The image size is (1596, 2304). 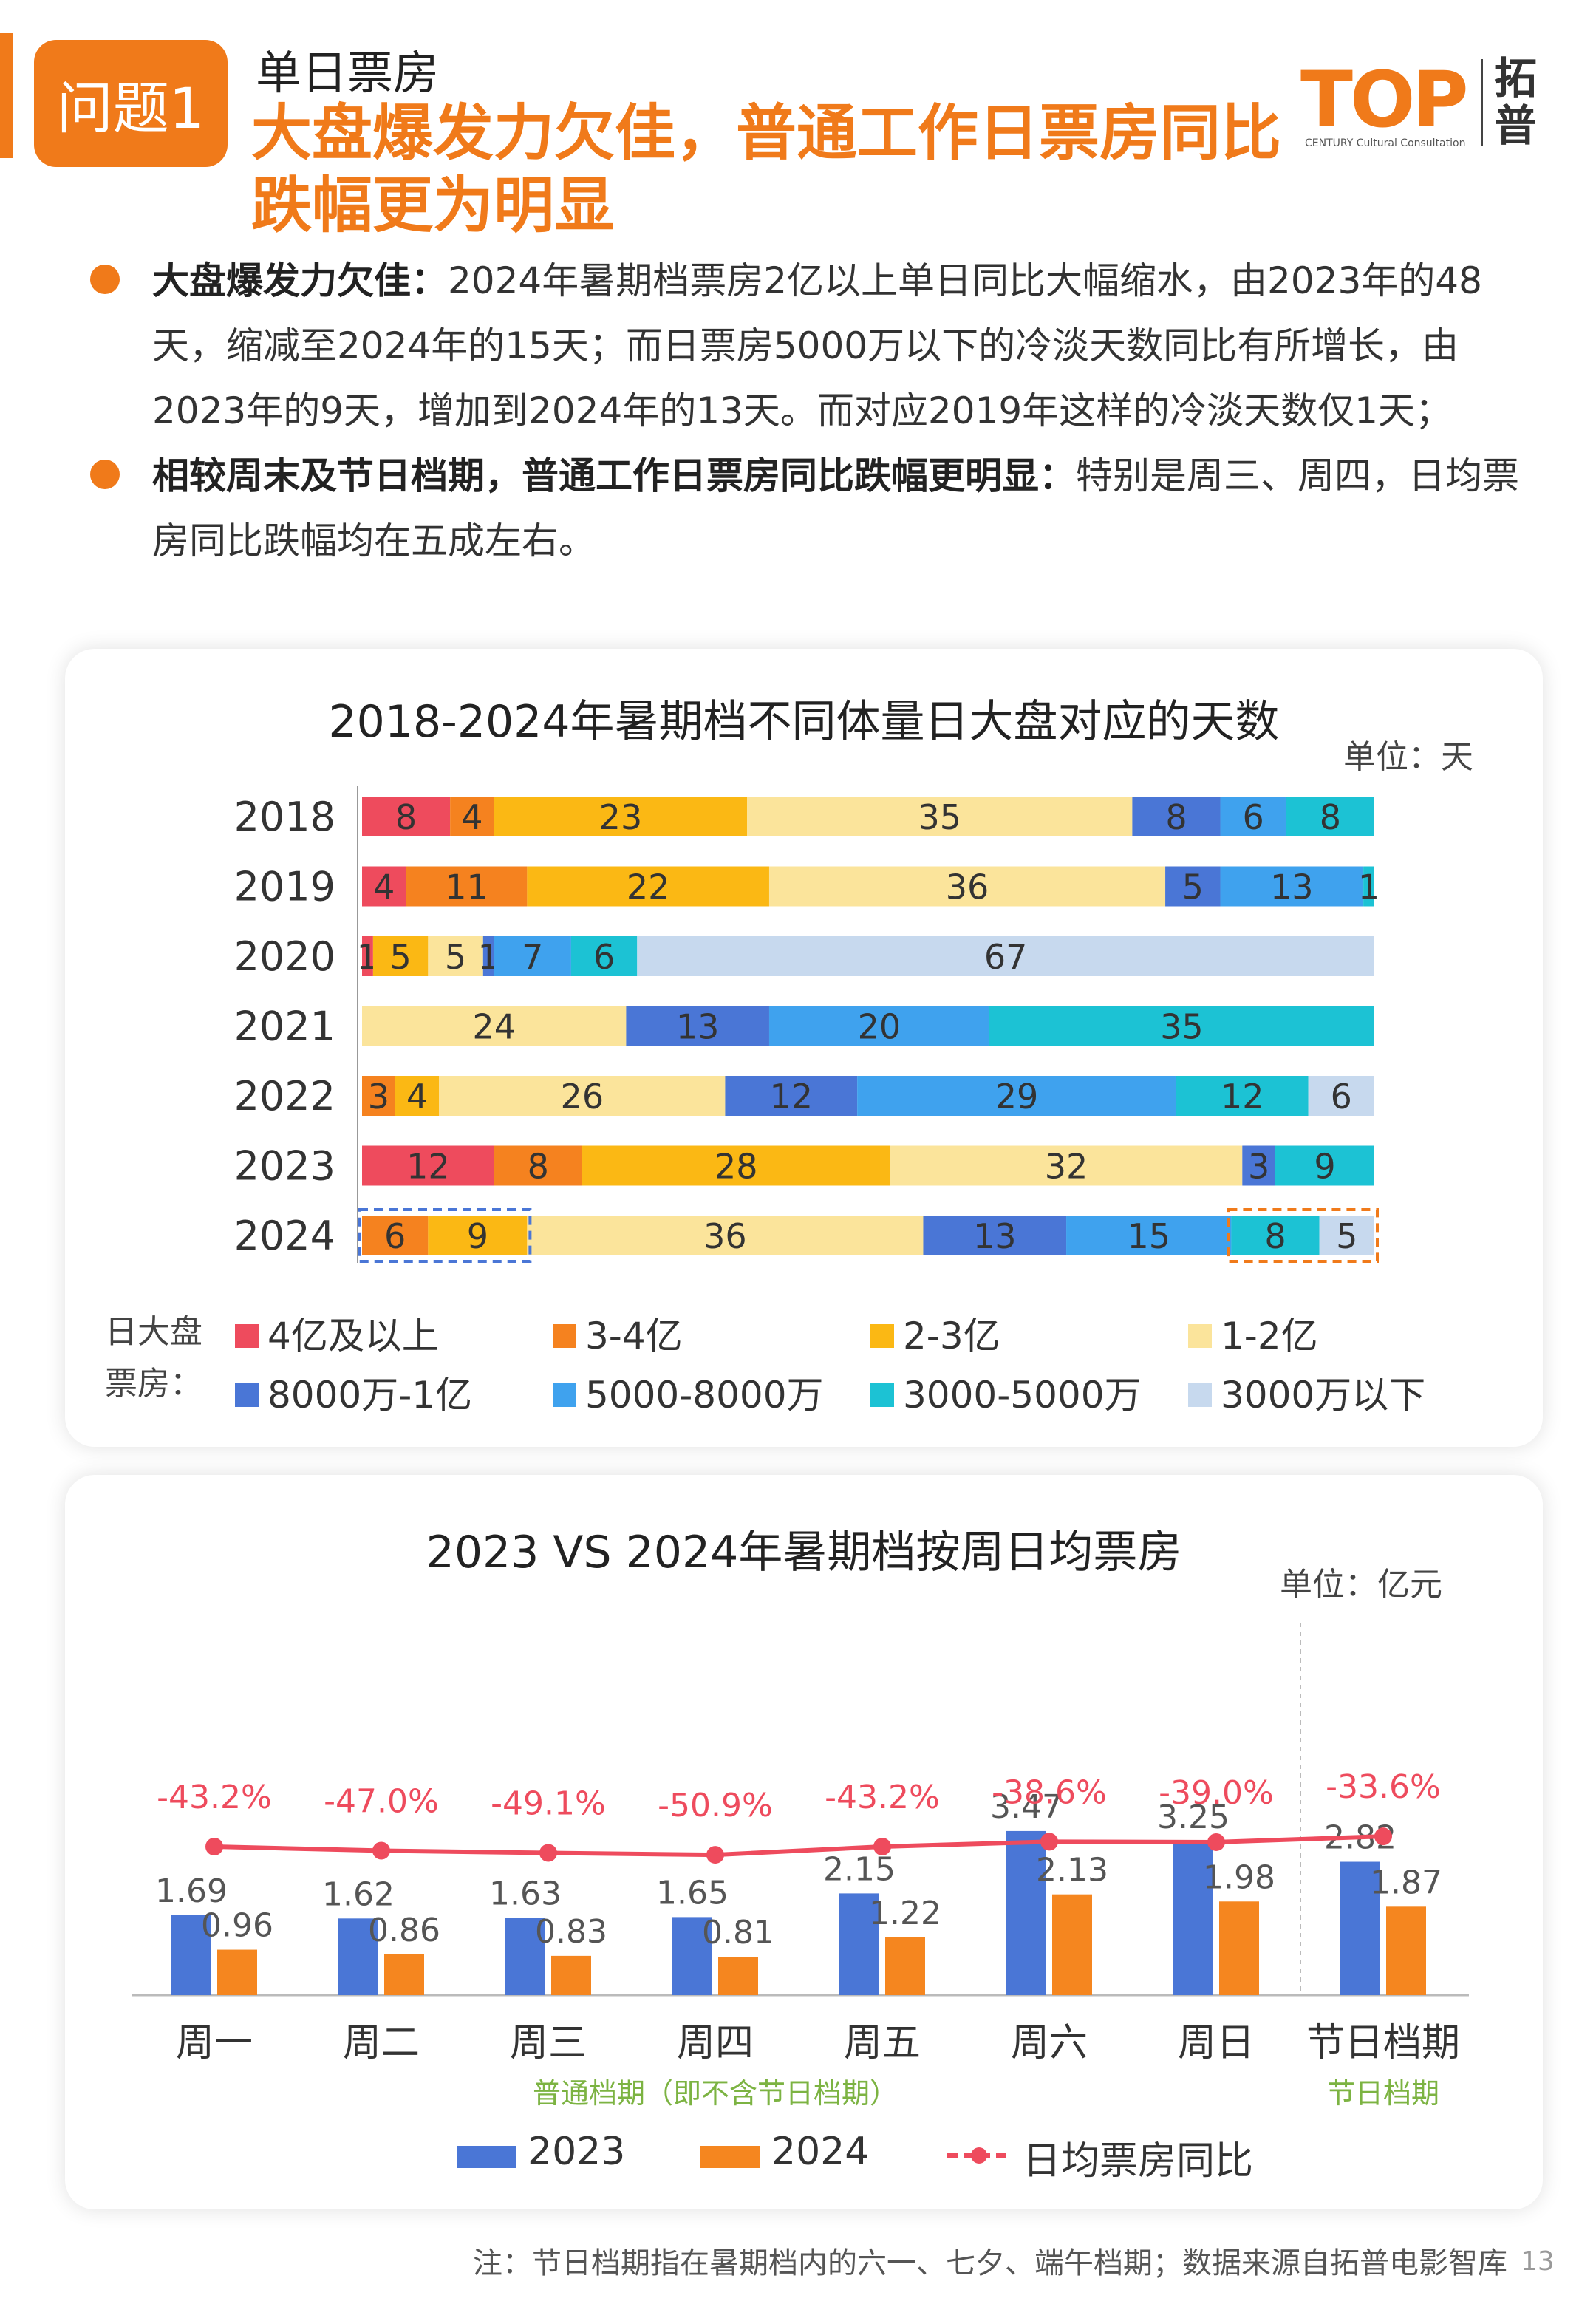 I want to click on legend-item: 2-3亿, so click(x=935, y=1333).